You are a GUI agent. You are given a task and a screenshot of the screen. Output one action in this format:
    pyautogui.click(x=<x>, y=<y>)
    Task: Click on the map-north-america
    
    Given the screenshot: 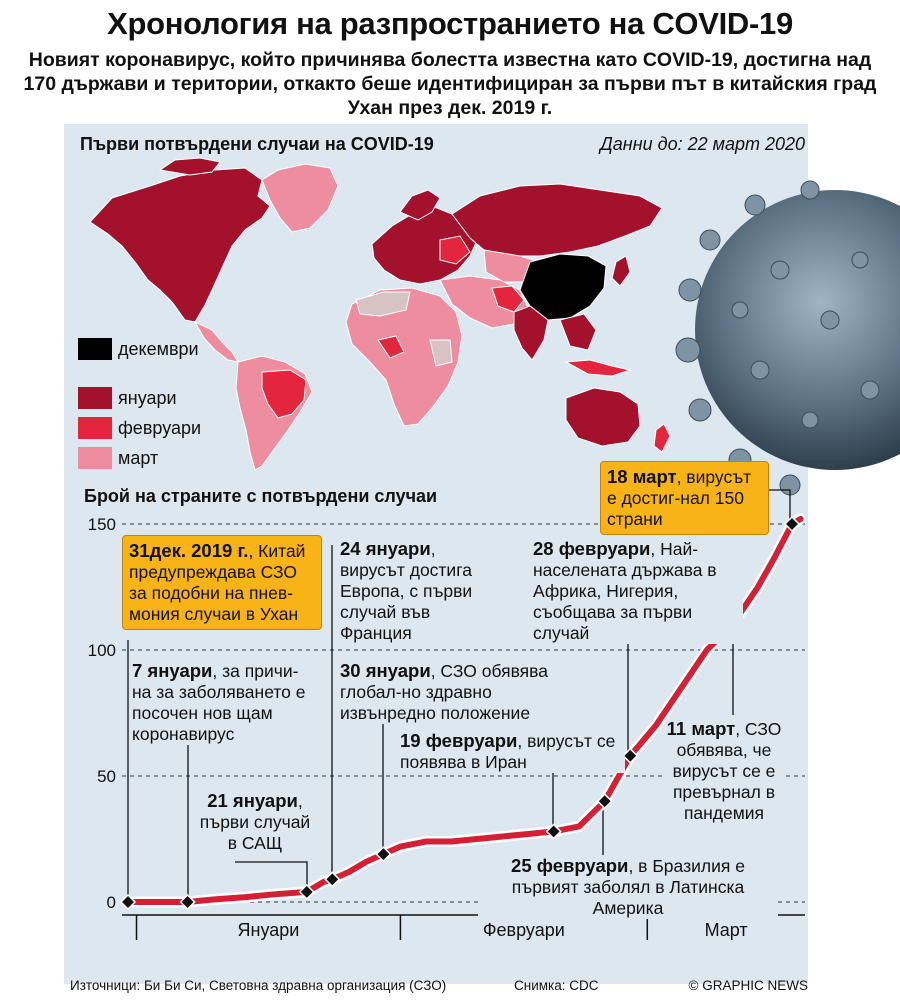 What is the action you would take?
    pyautogui.click(x=180, y=245)
    